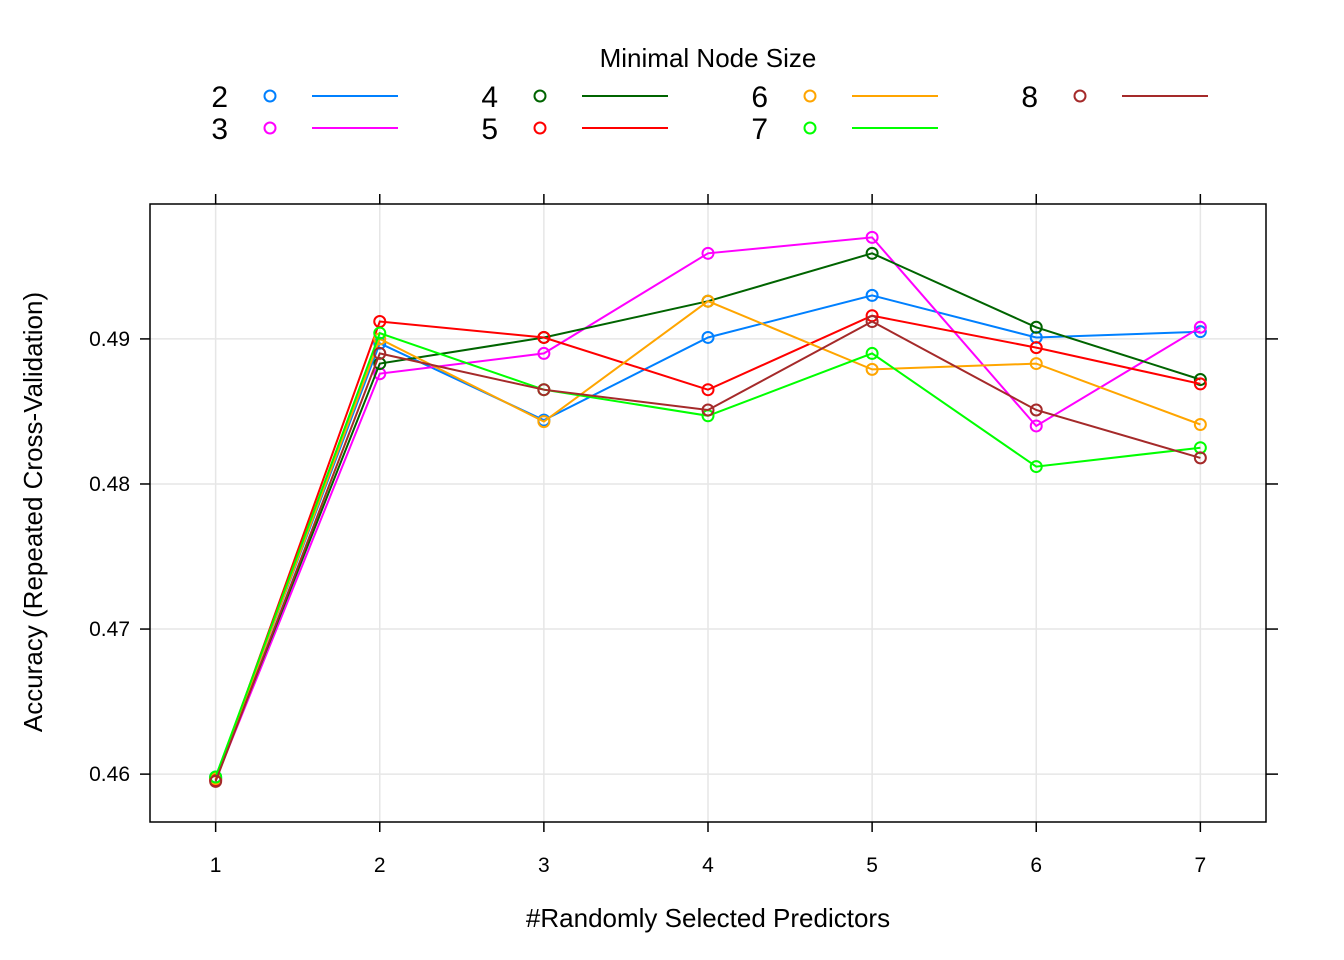 The height and width of the screenshot is (960, 1344). I want to click on legend-label: 3, so click(219, 129).